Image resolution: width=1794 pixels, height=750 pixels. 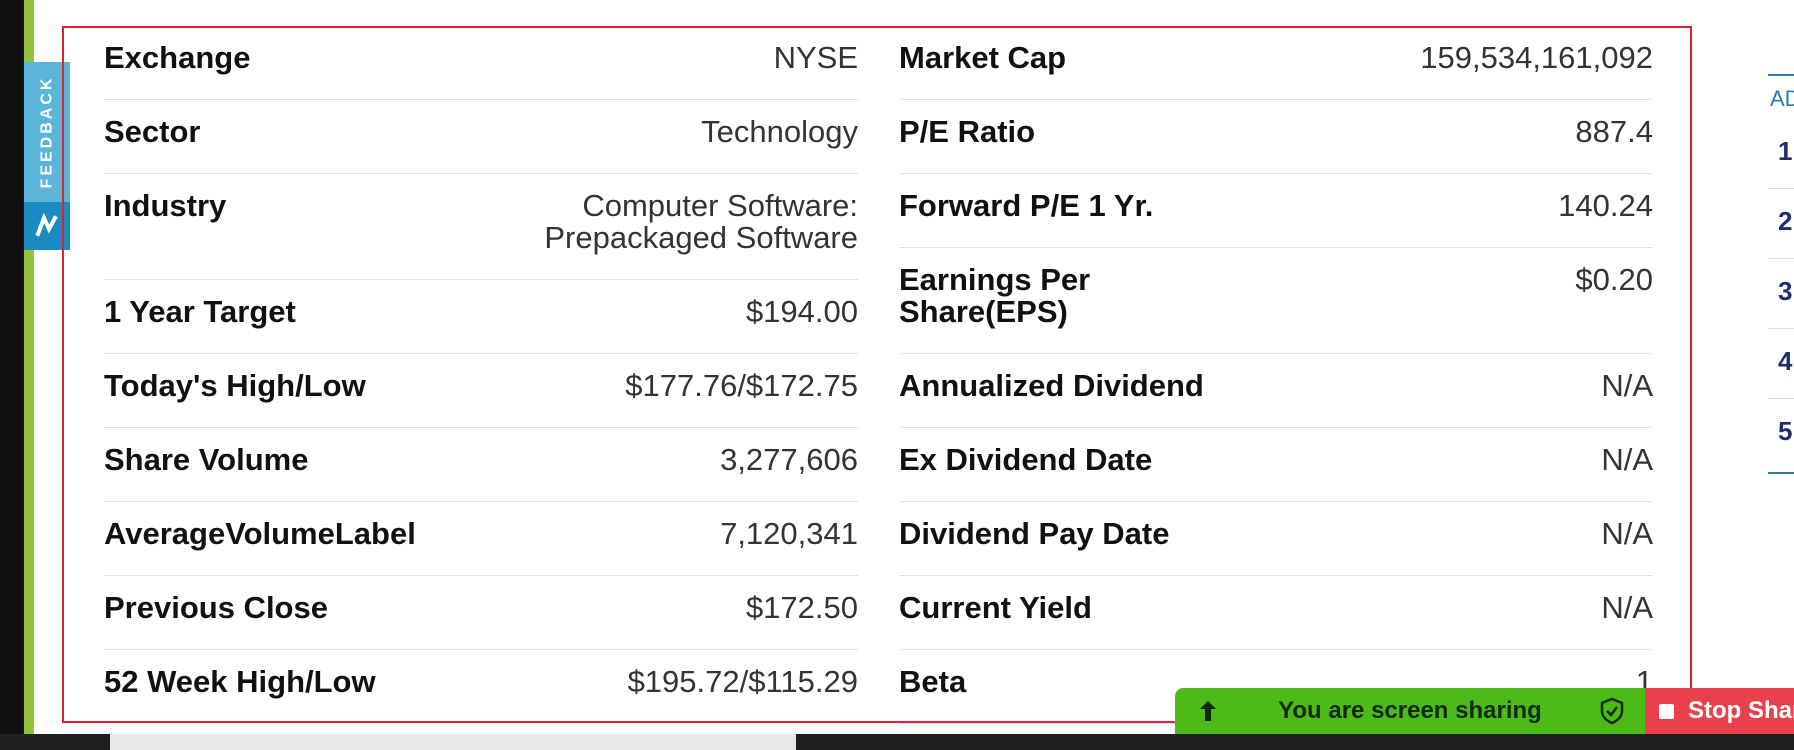 I want to click on side-list-bottom-divider, so click(x=1781, y=473).